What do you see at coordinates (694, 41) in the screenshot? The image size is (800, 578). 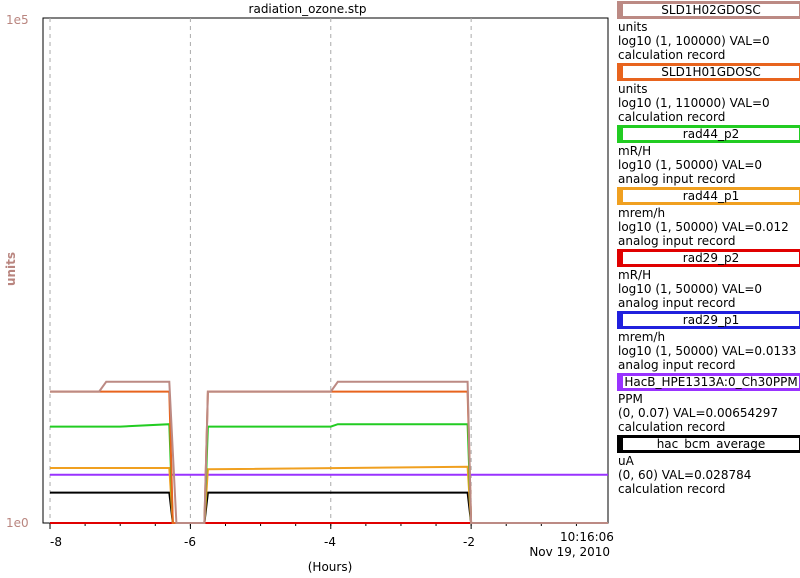 I see `legend-entry-detail: log10 (1, 100000) VAL=0` at bounding box center [694, 41].